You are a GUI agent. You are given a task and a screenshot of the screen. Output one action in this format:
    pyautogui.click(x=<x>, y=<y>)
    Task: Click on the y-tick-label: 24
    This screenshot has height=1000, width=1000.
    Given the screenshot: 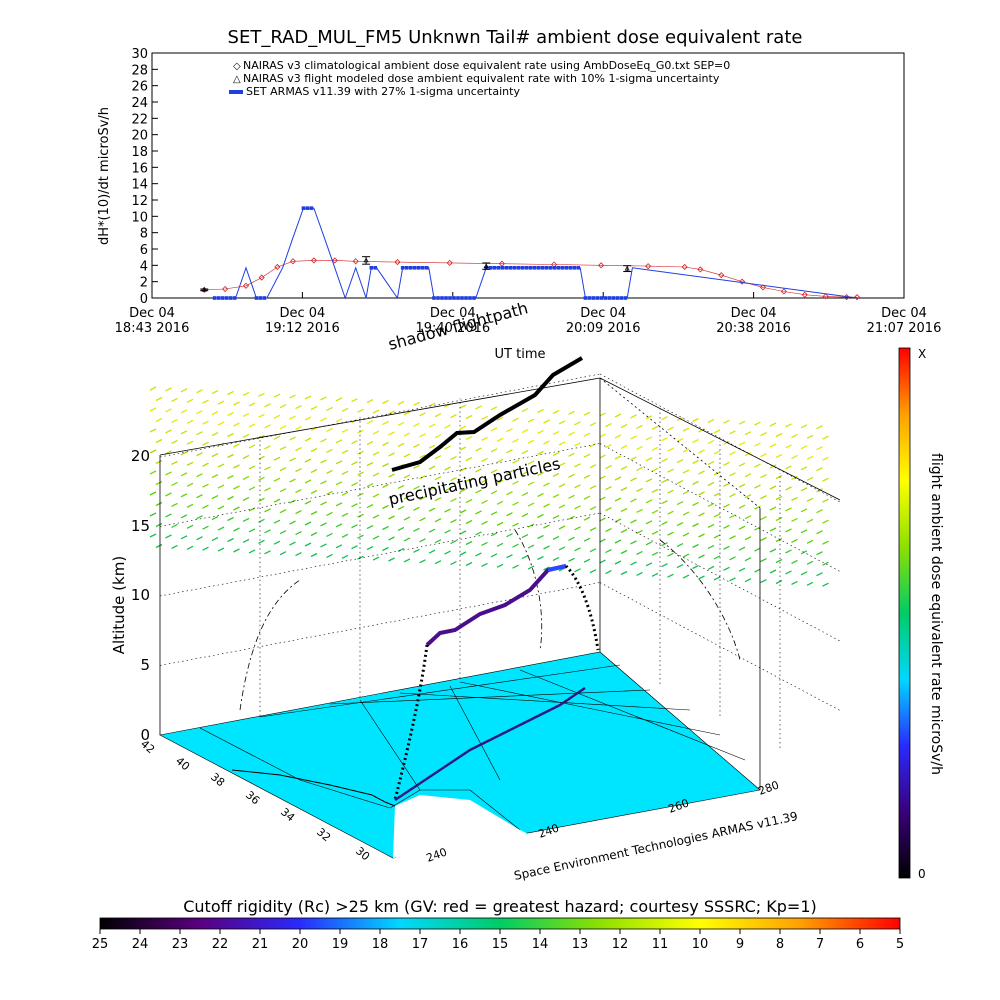 What is the action you would take?
    pyautogui.click(x=139, y=103)
    